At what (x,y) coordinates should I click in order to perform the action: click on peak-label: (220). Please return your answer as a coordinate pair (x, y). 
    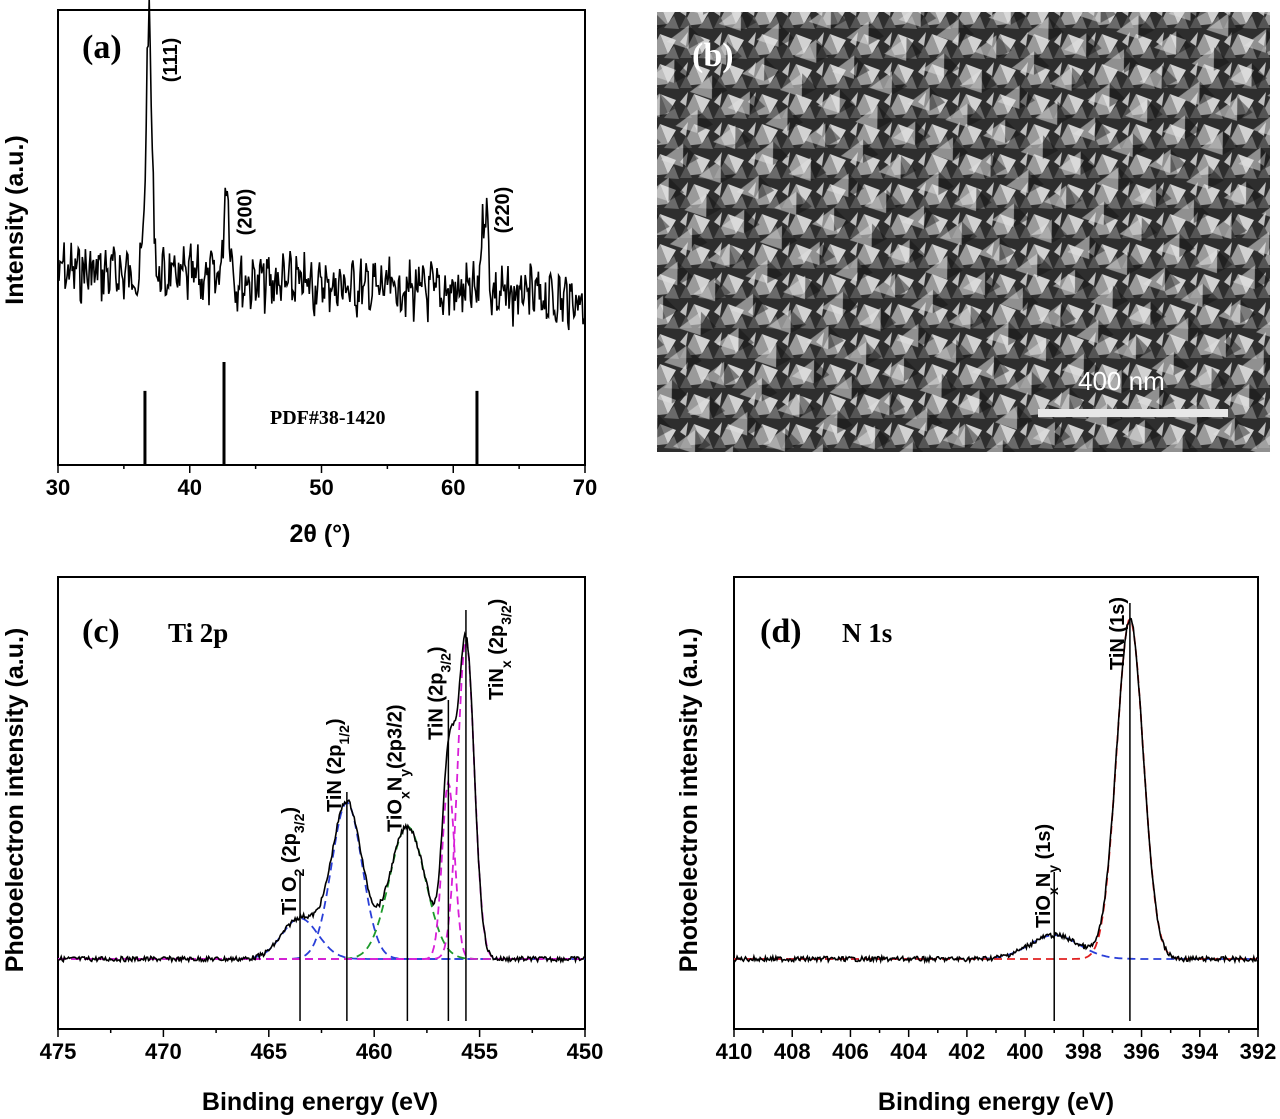
    Looking at the image, I should click on (503, 210).